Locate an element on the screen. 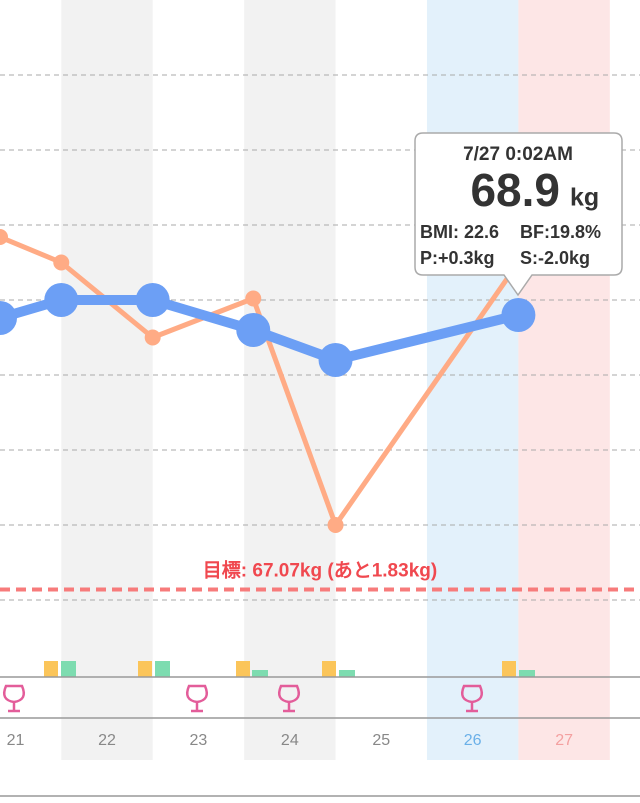 The height and width of the screenshot is (803, 640). x-tick-label: 22 is located at coordinates (107, 740).